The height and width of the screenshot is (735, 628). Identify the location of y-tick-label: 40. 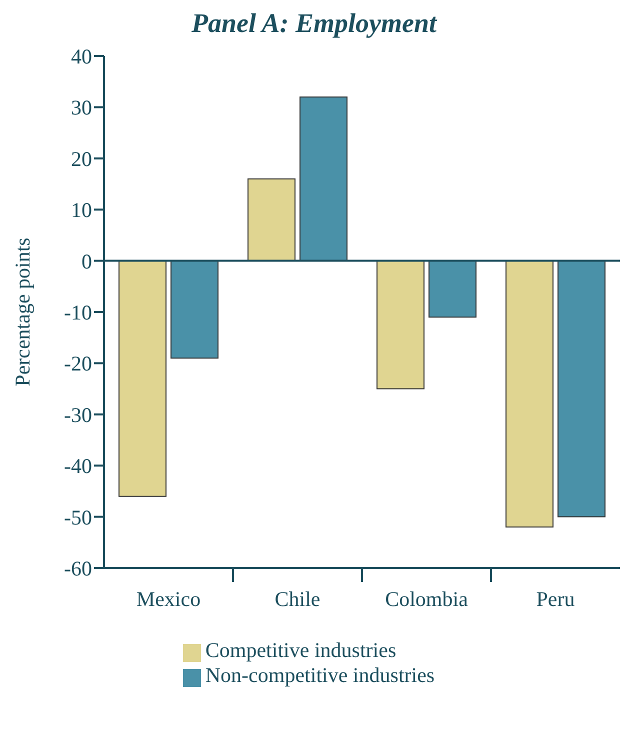
(81, 56).